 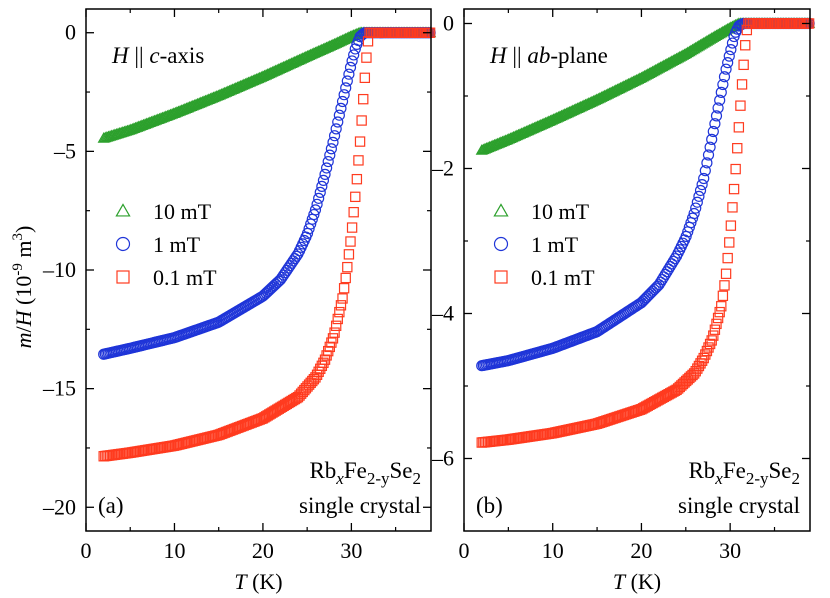 I want to click on y-label-m: m, so click(x=23, y=340).